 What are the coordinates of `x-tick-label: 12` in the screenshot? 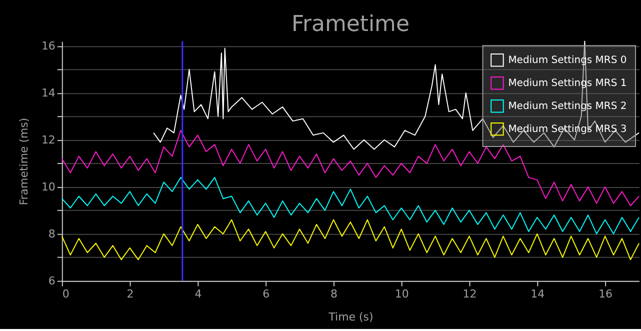 It's located at (469, 293).